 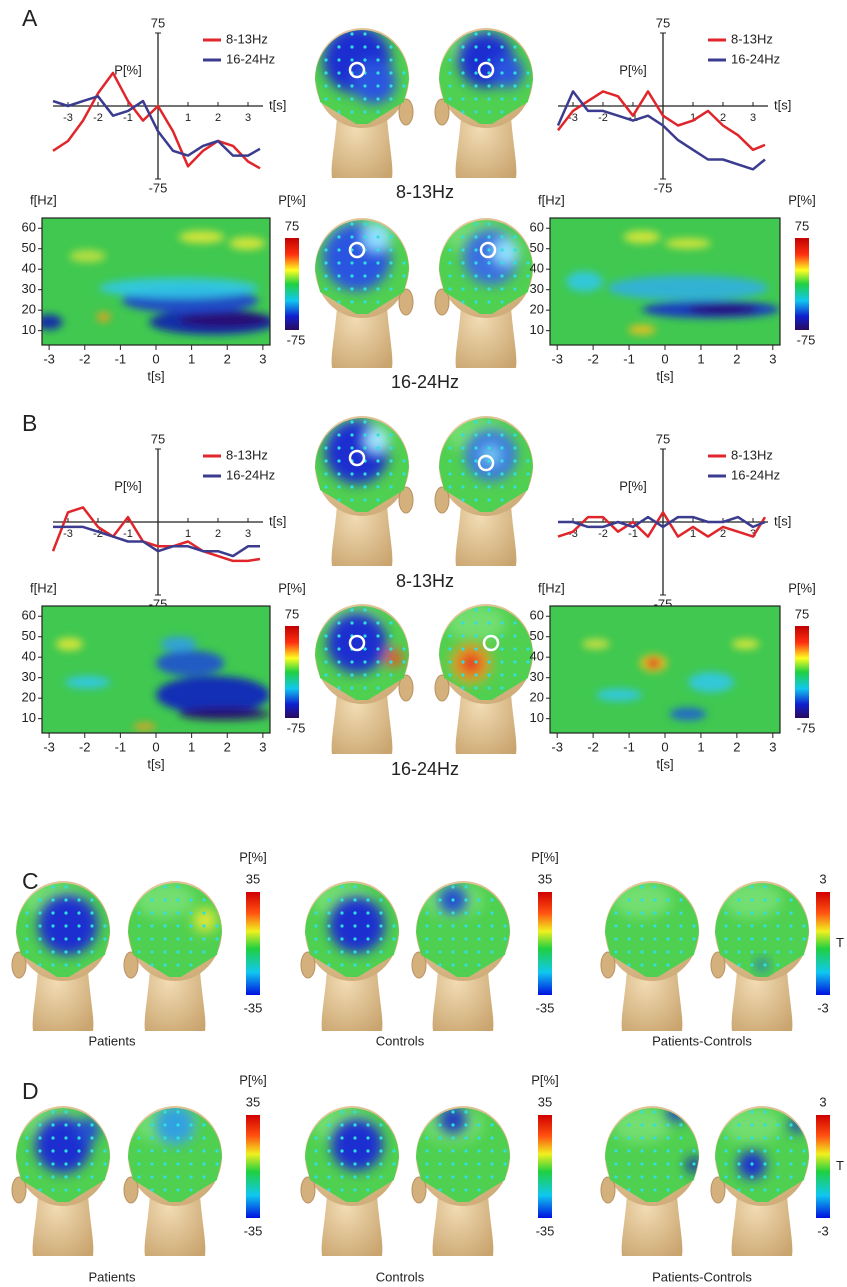 I want to click on x-tick-label: -3, so click(x=573, y=118).